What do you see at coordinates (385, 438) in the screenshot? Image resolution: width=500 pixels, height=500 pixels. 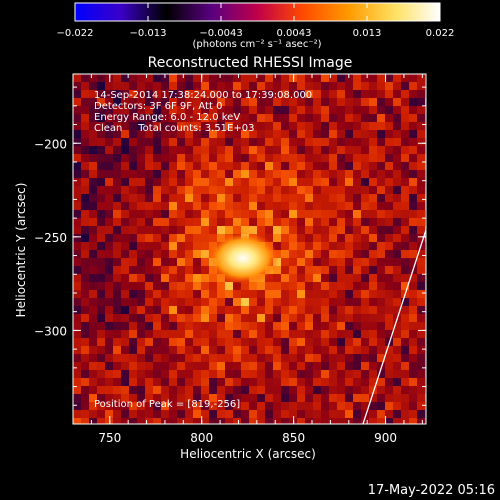 I see `x-tick-label: 900` at bounding box center [385, 438].